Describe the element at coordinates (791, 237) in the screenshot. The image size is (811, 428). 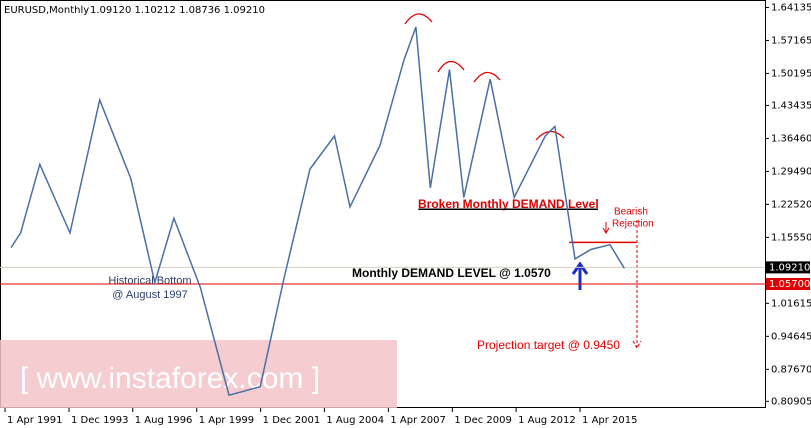
I see `y-tick-label: 1.15550` at that location.